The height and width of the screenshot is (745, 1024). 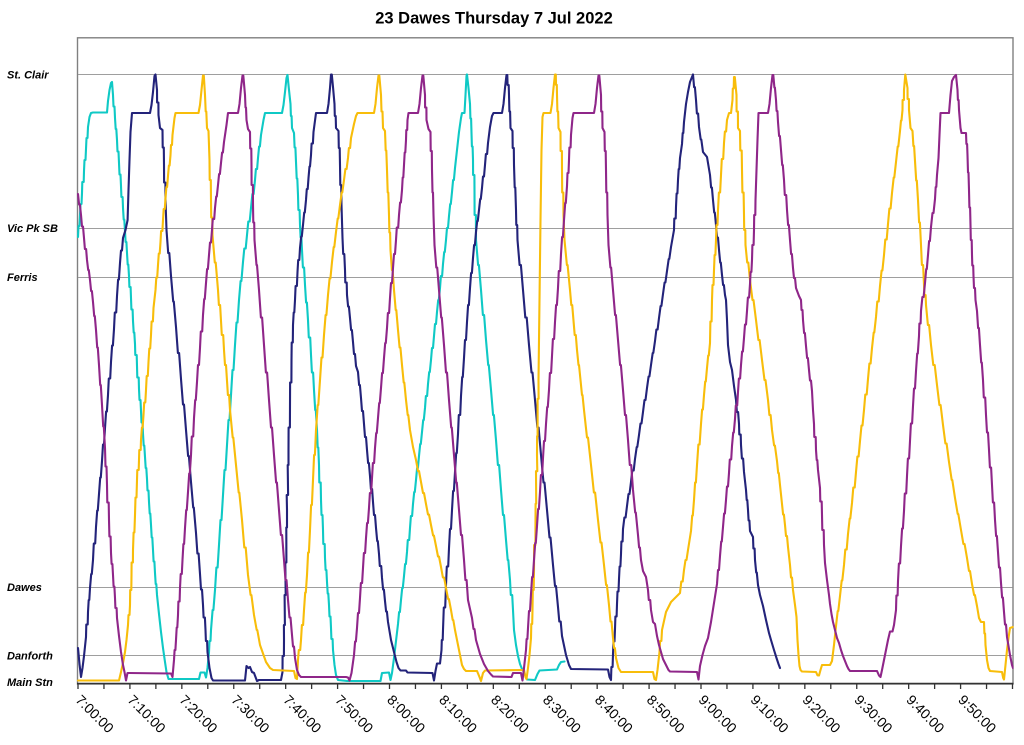 What do you see at coordinates (28, 76) in the screenshot?
I see `svg-text: St. Clair` at bounding box center [28, 76].